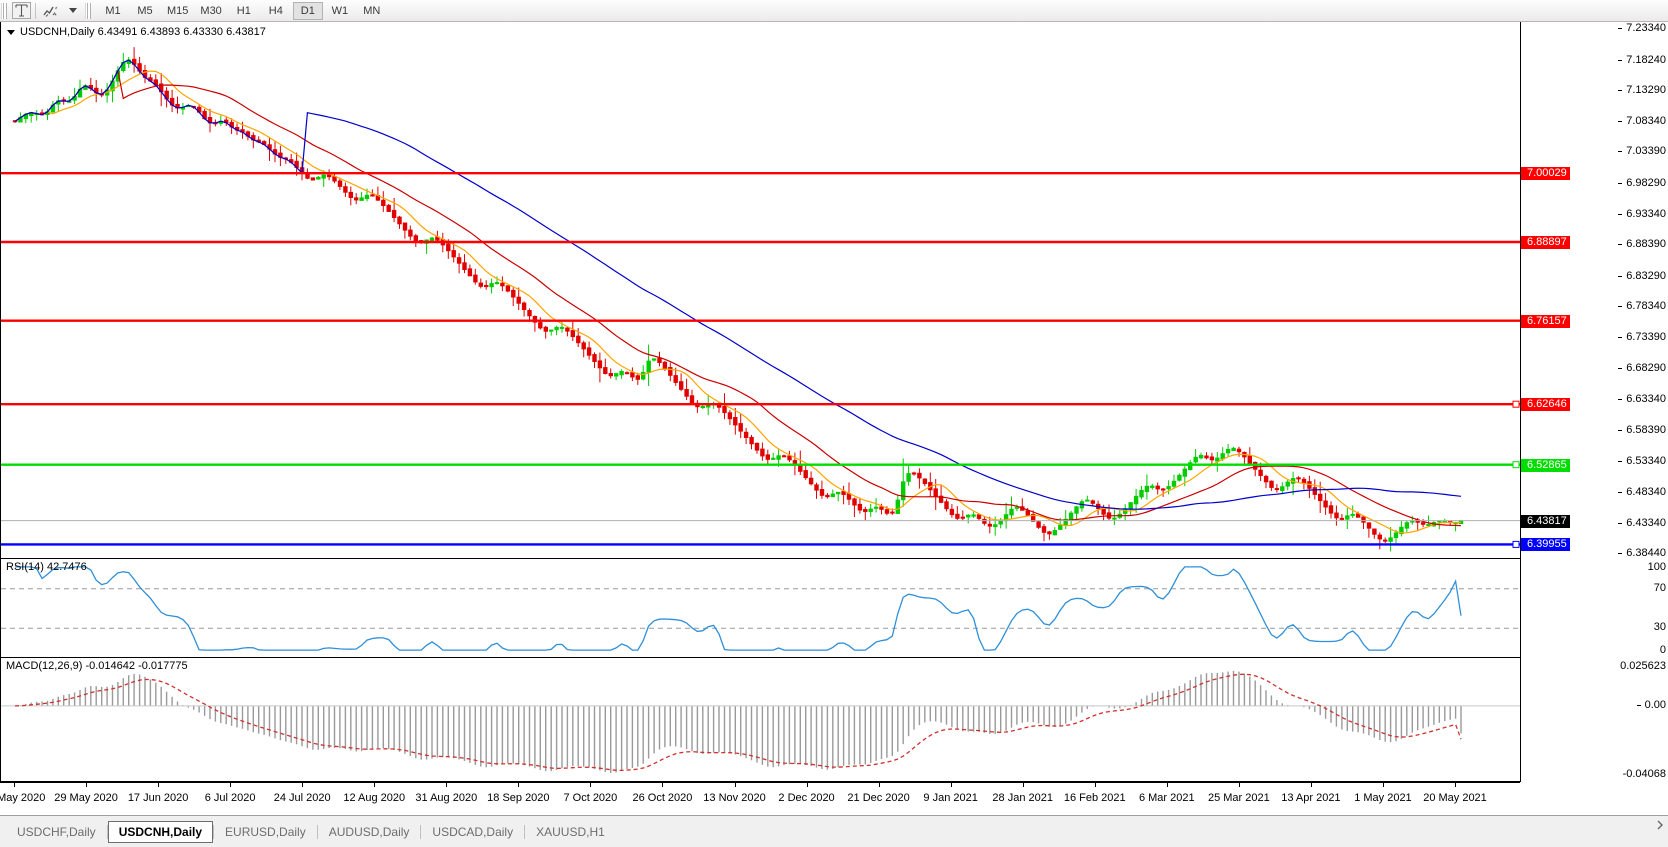  I want to click on tab-audusd-daily: AUDUSD,Daily, so click(369, 831).